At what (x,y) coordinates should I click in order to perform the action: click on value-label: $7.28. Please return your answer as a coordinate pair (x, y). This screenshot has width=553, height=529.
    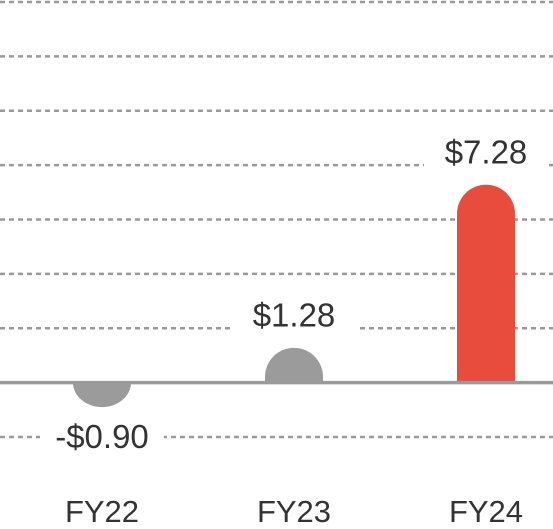
    Looking at the image, I should click on (486, 151).